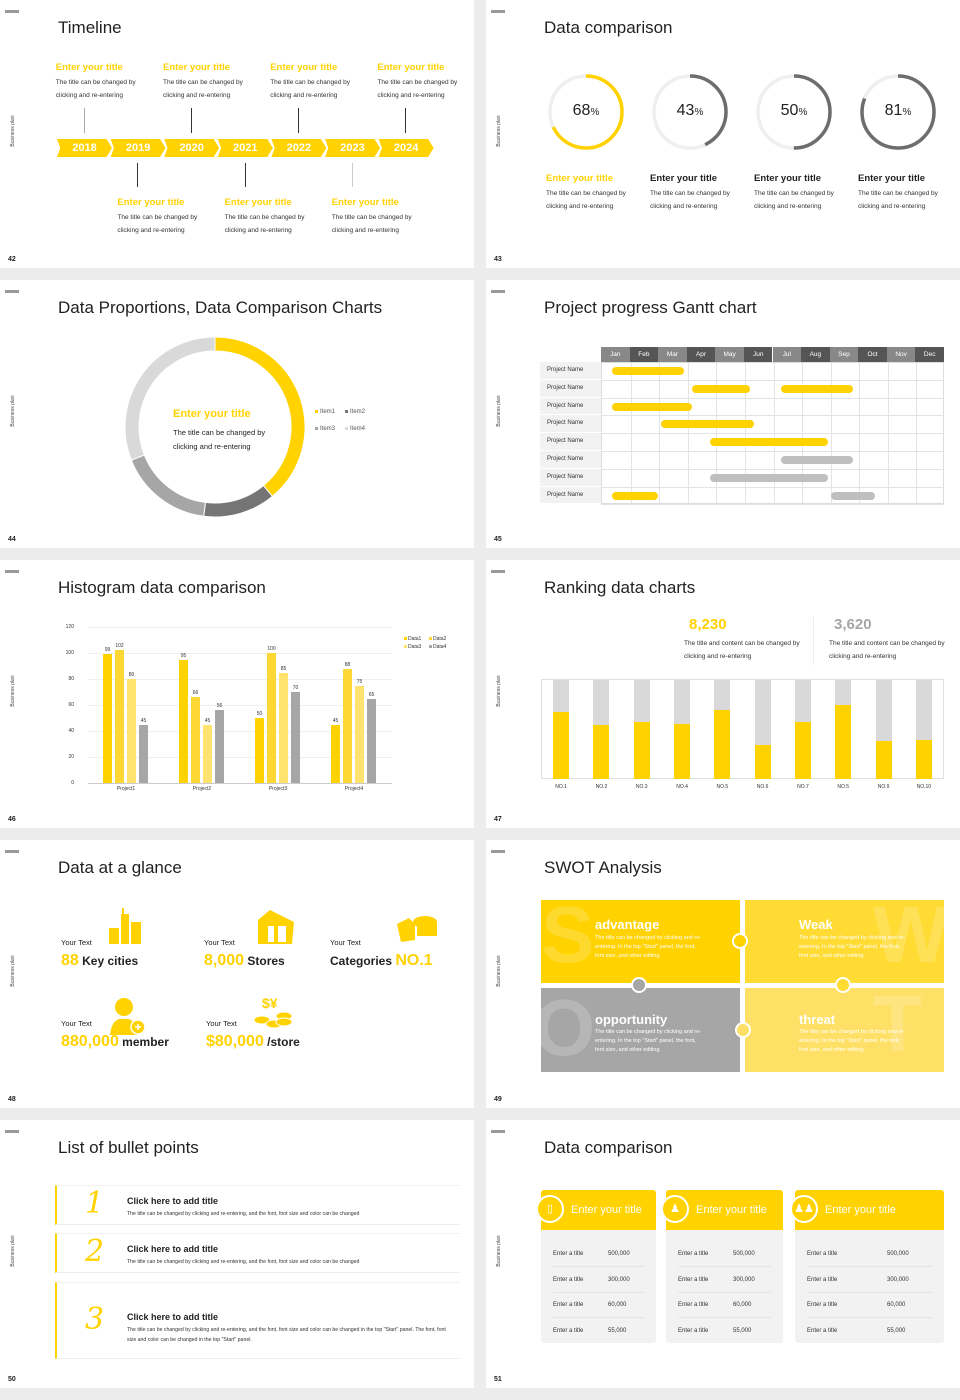  I want to click on legend-item: Data2, so click(437, 639).